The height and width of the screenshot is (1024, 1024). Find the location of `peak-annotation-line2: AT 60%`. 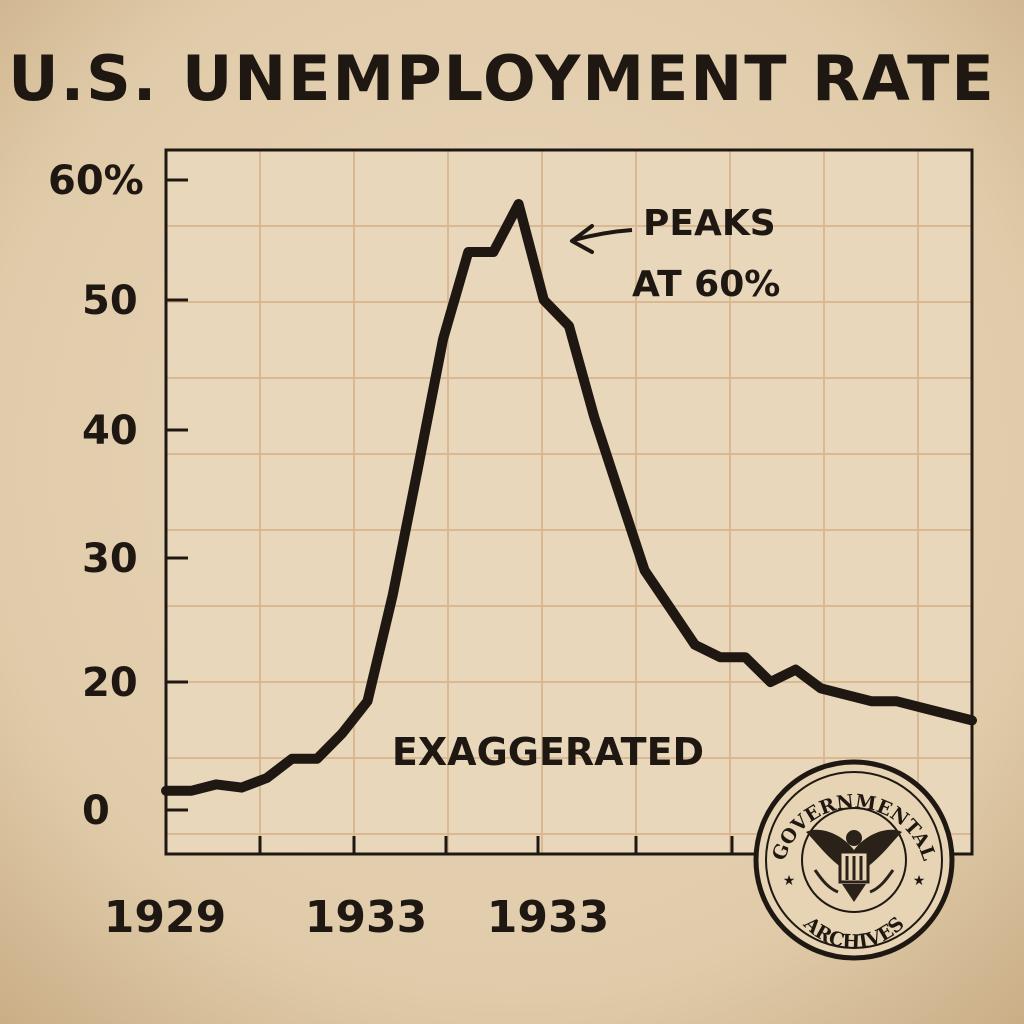

peak-annotation-line2: AT 60% is located at coordinates (706, 284).